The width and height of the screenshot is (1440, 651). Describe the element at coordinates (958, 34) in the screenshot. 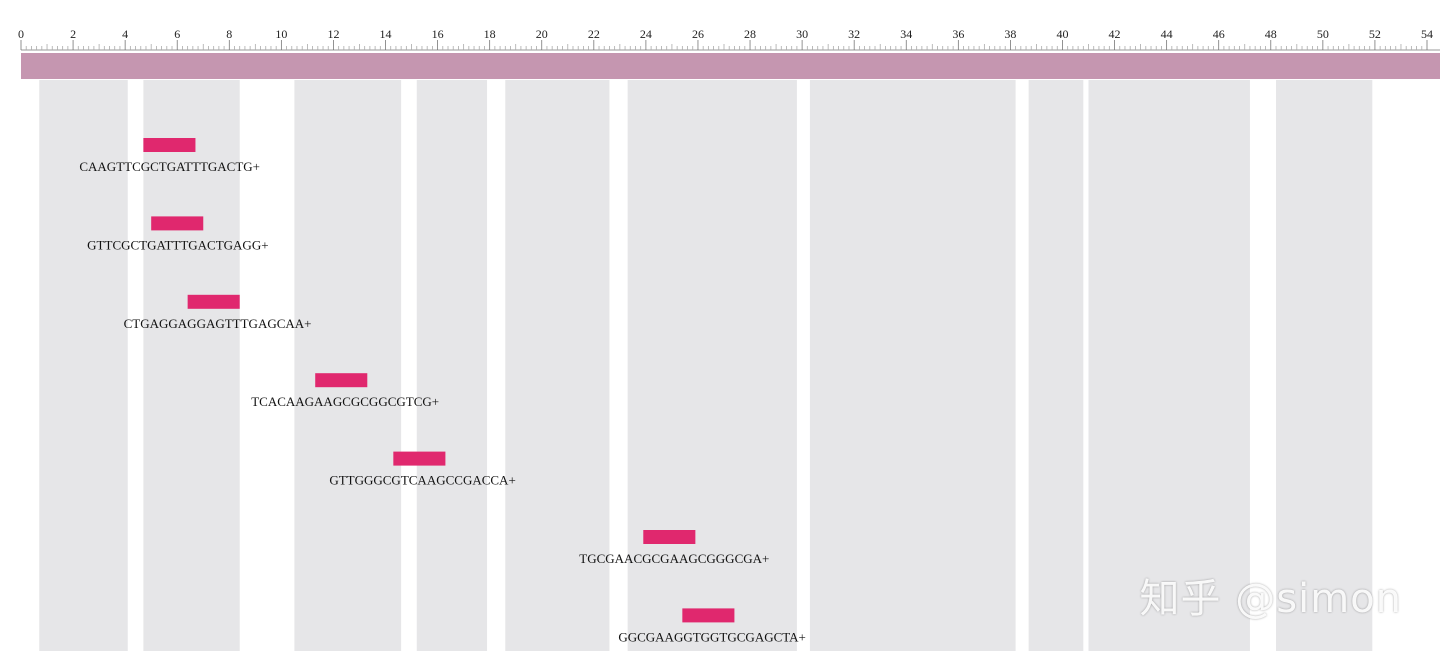

I see `tick-label-36: 36` at that location.